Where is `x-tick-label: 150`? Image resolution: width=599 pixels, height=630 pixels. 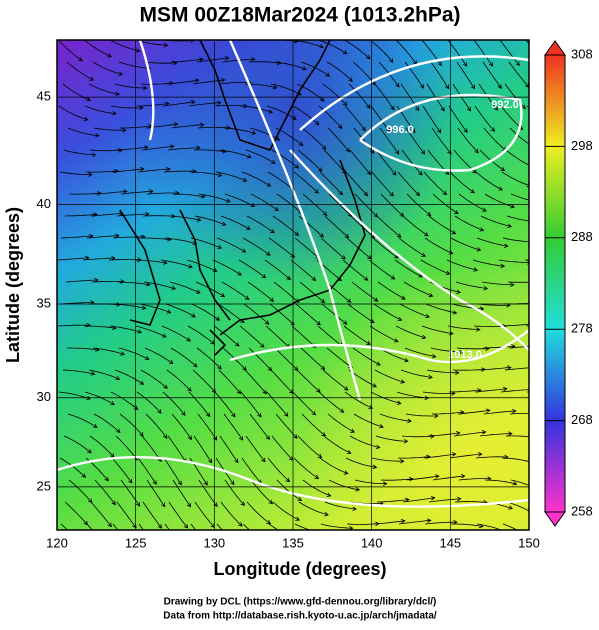
x-tick-label: 150 is located at coordinates (529, 542).